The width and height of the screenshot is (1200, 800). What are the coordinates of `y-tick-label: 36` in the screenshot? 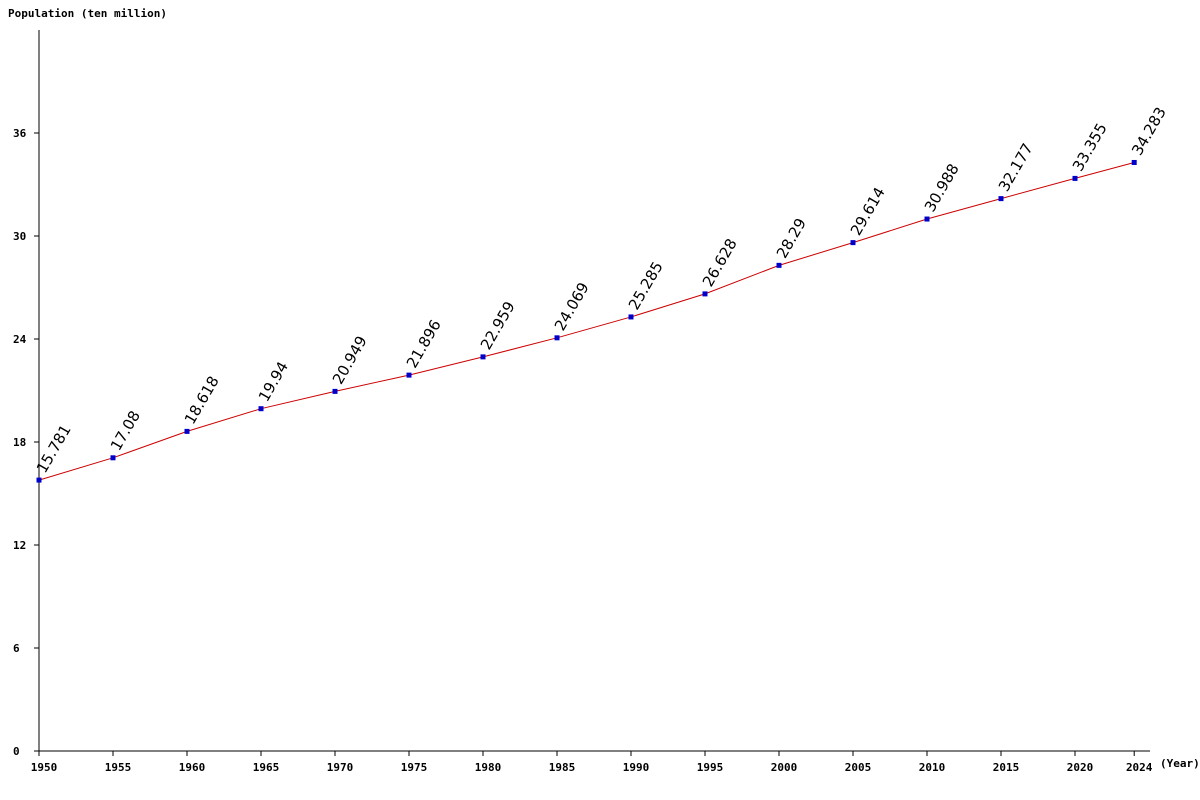 It's located at (20, 133).